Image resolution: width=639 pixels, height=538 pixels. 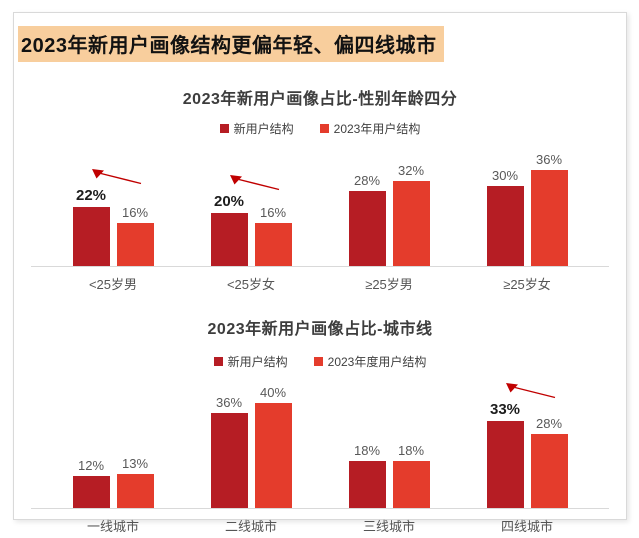 I want to click on bar-group: 20% 16%, so click(x=251, y=220).